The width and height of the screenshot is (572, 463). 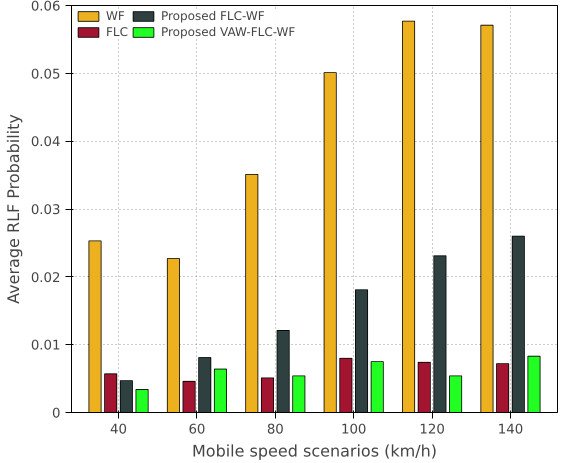 What do you see at coordinates (45, 210) in the screenshot?
I see `y-tick-label: 0.03` at bounding box center [45, 210].